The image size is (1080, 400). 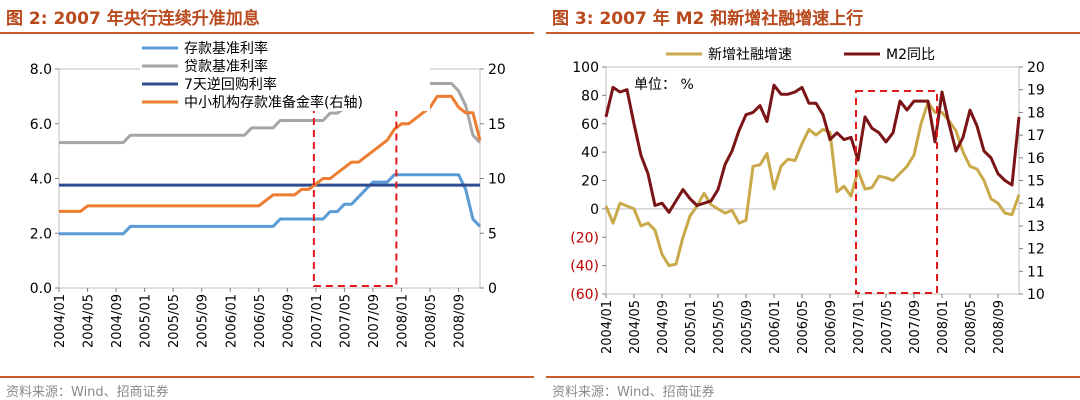 I want to click on left-y-tick-label: 8.0, so click(x=41, y=70).